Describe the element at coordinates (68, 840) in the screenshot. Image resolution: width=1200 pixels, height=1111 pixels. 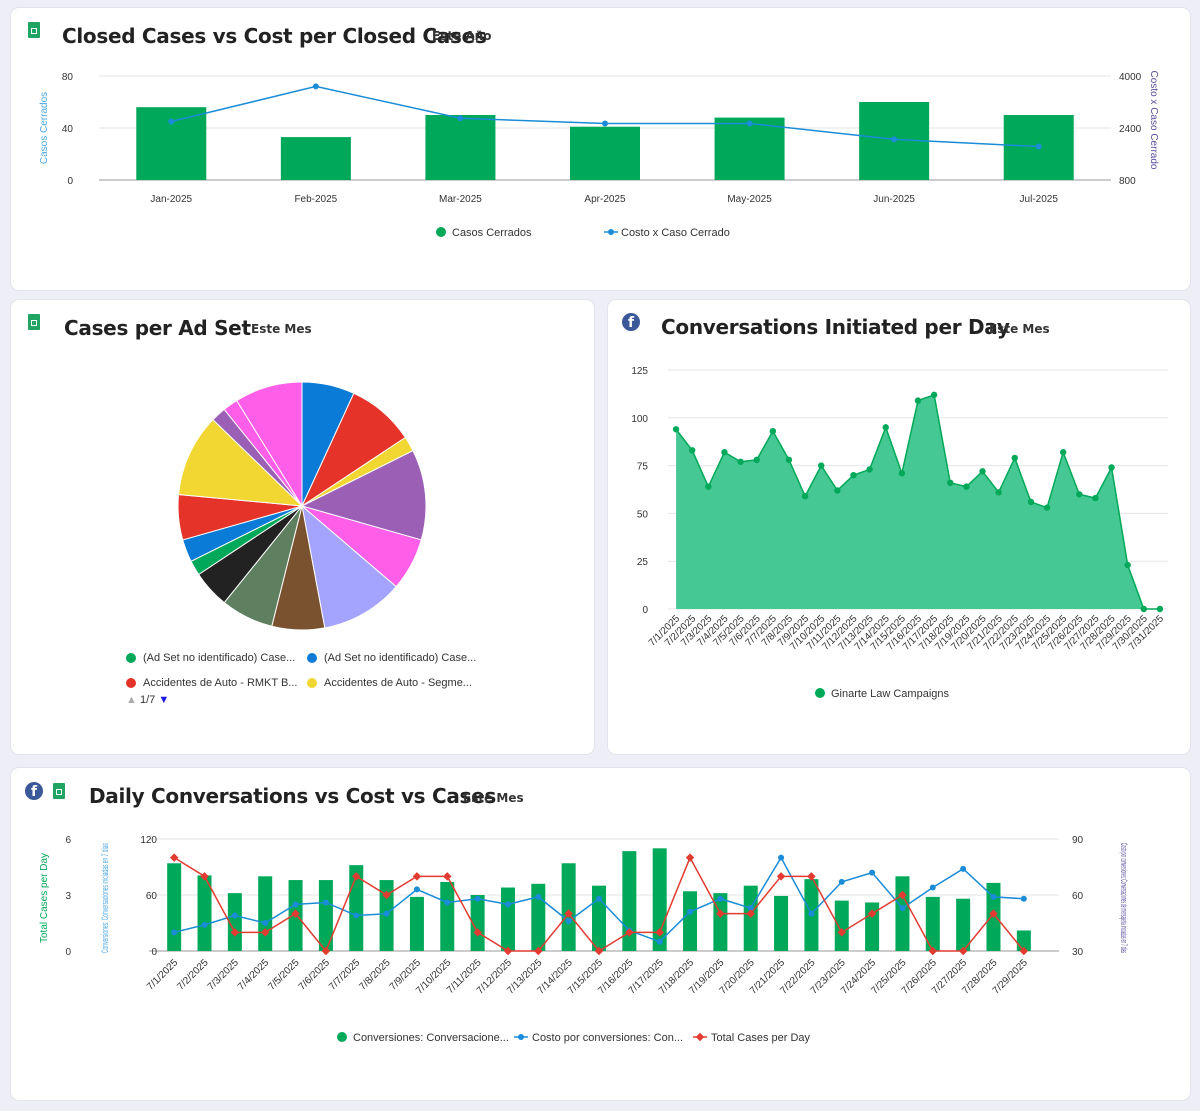
I see `y-left1-tick-label: 6` at that location.